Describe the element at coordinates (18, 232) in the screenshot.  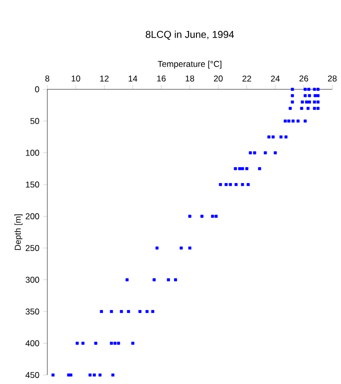
I see `y-axis-title: Depth [m]` at that location.